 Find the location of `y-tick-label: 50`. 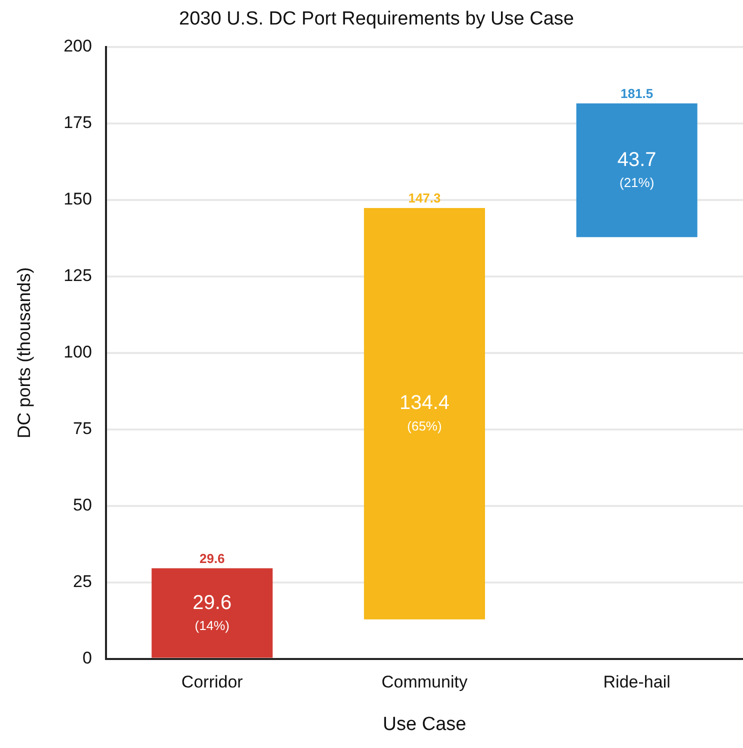

y-tick-label: 50 is located at coordinates (82, 504).